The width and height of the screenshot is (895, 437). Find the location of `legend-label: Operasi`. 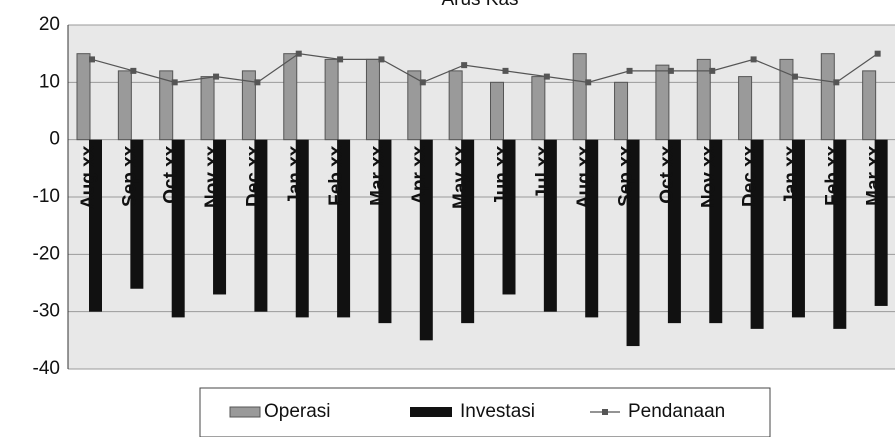

legend-label: Operasi is located at coordinates (297, 411).